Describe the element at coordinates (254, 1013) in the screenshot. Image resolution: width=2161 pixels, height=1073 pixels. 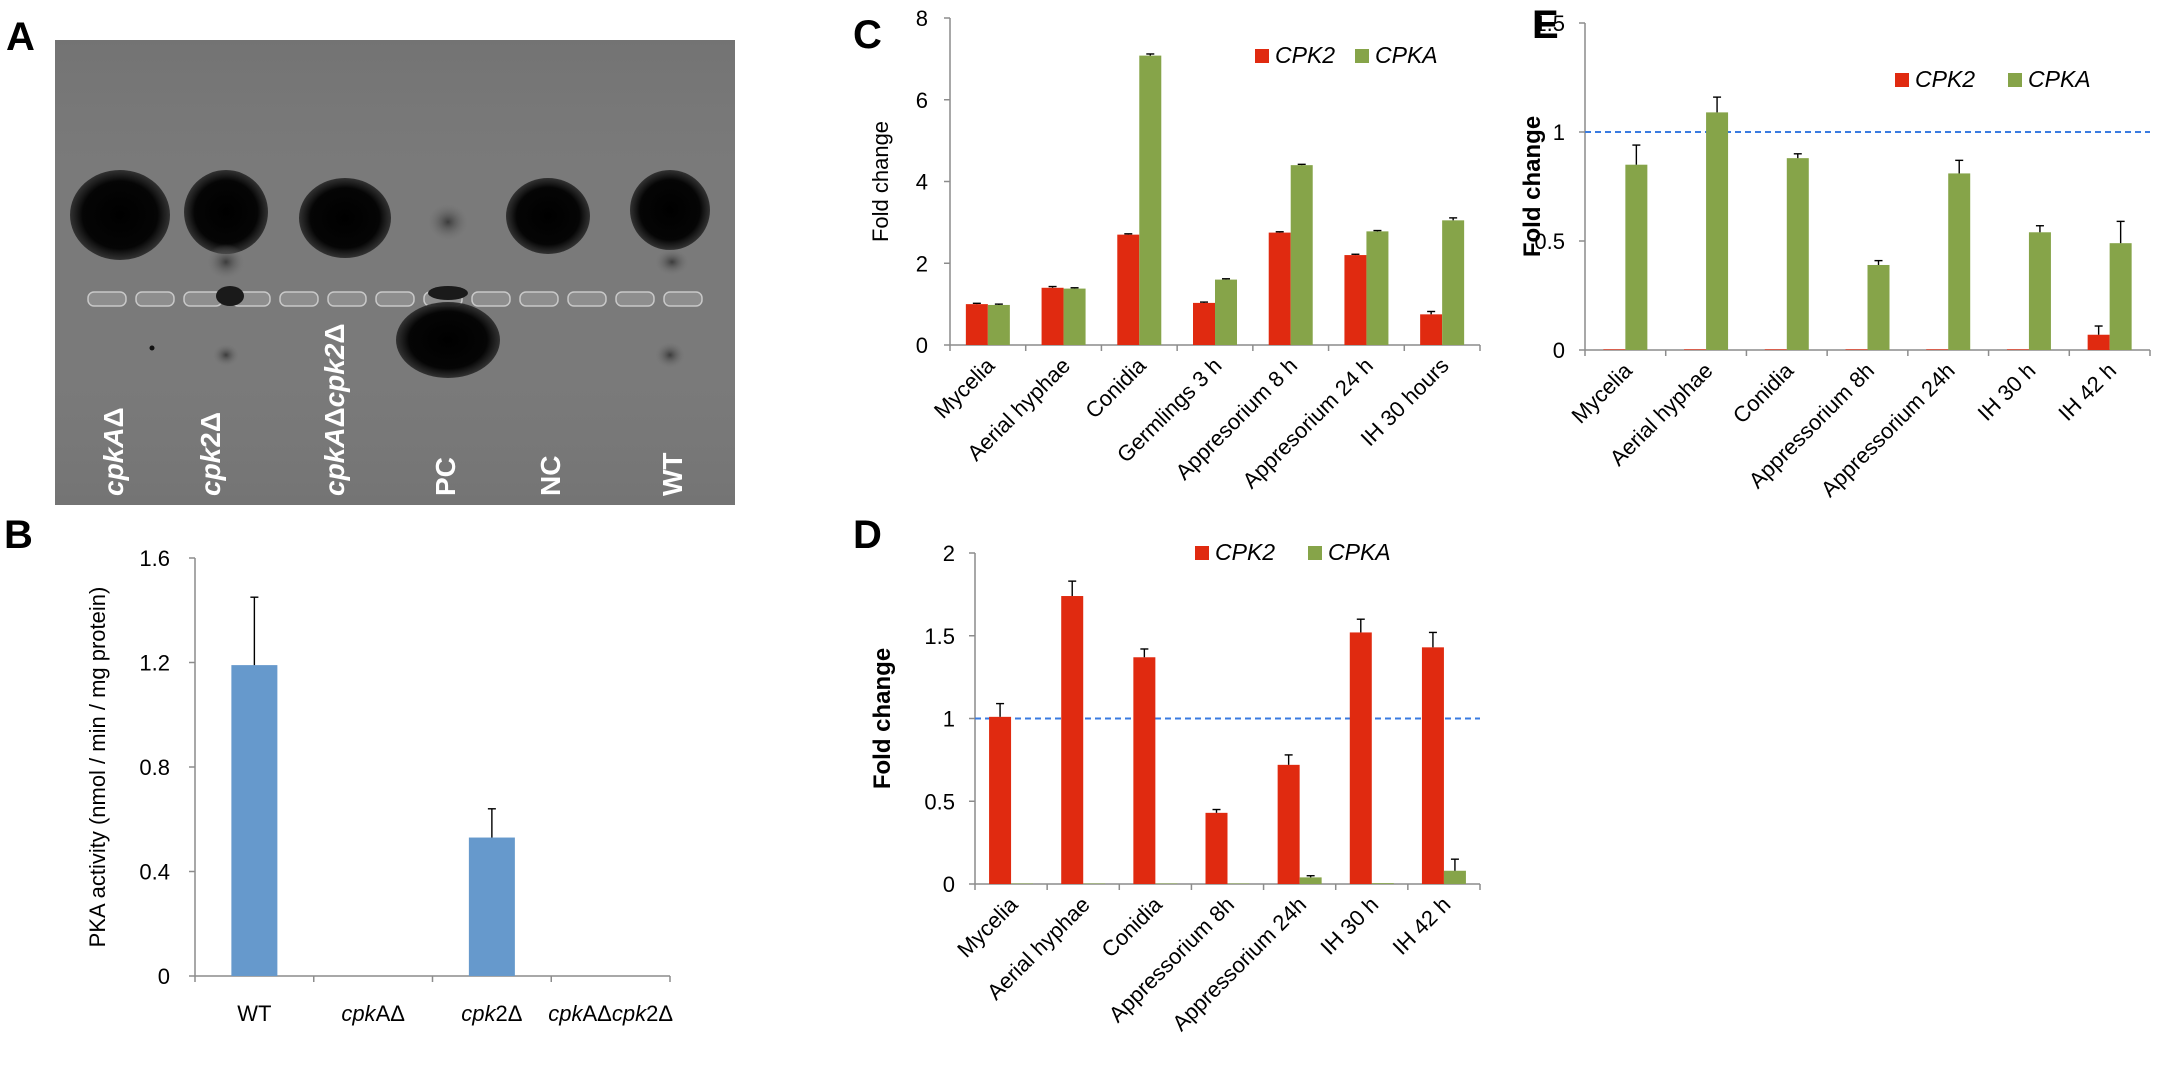
I see `category-label-part: WT` at that location.